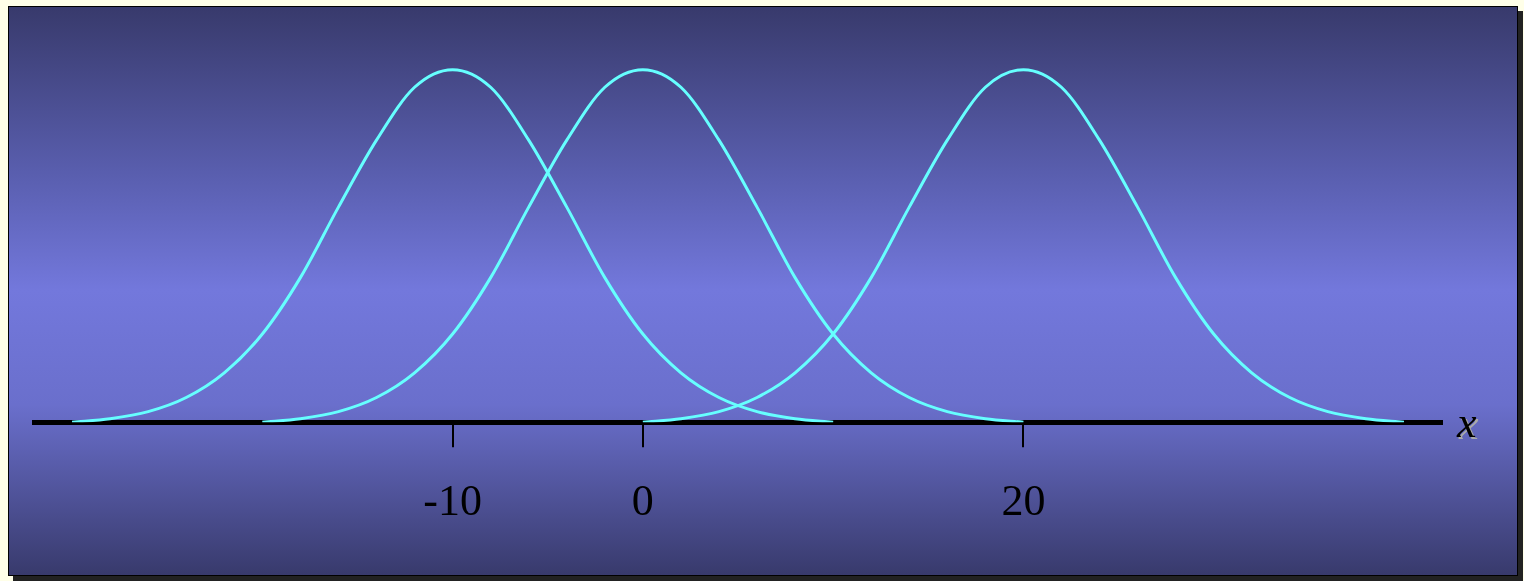  Describe the element at coordinates (1466, 422) in the screenshot. I see `x-axis-title: x` at that location.